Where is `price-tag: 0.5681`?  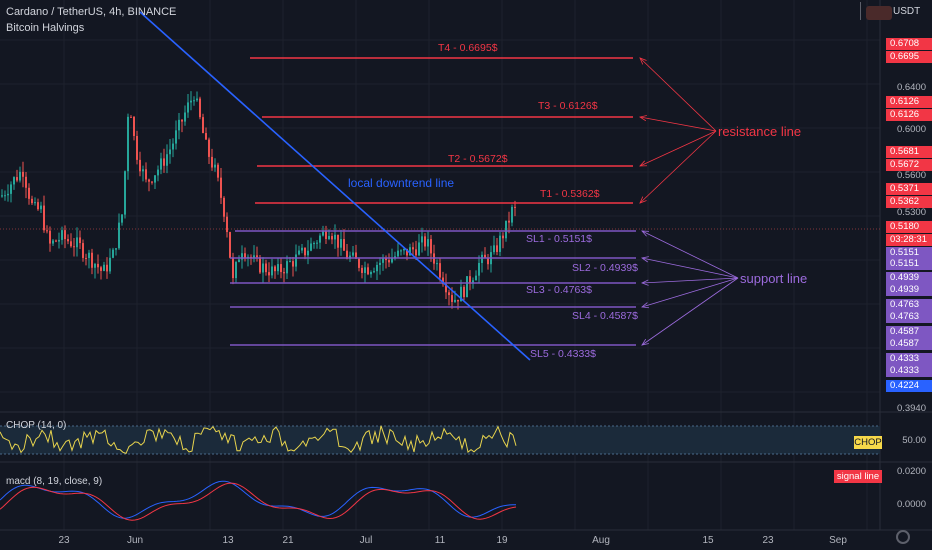
price-tag: 0.5681 is located at coordinates (909, 152).